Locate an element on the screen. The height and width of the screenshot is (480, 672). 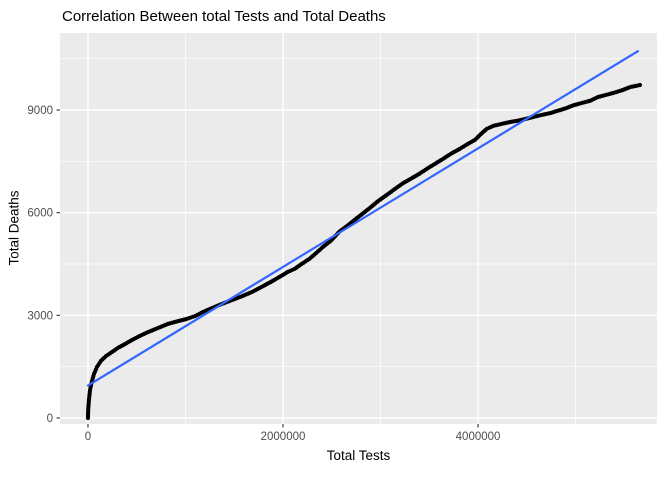
y-tick-label: 0 is located at coordinates (50, 419).